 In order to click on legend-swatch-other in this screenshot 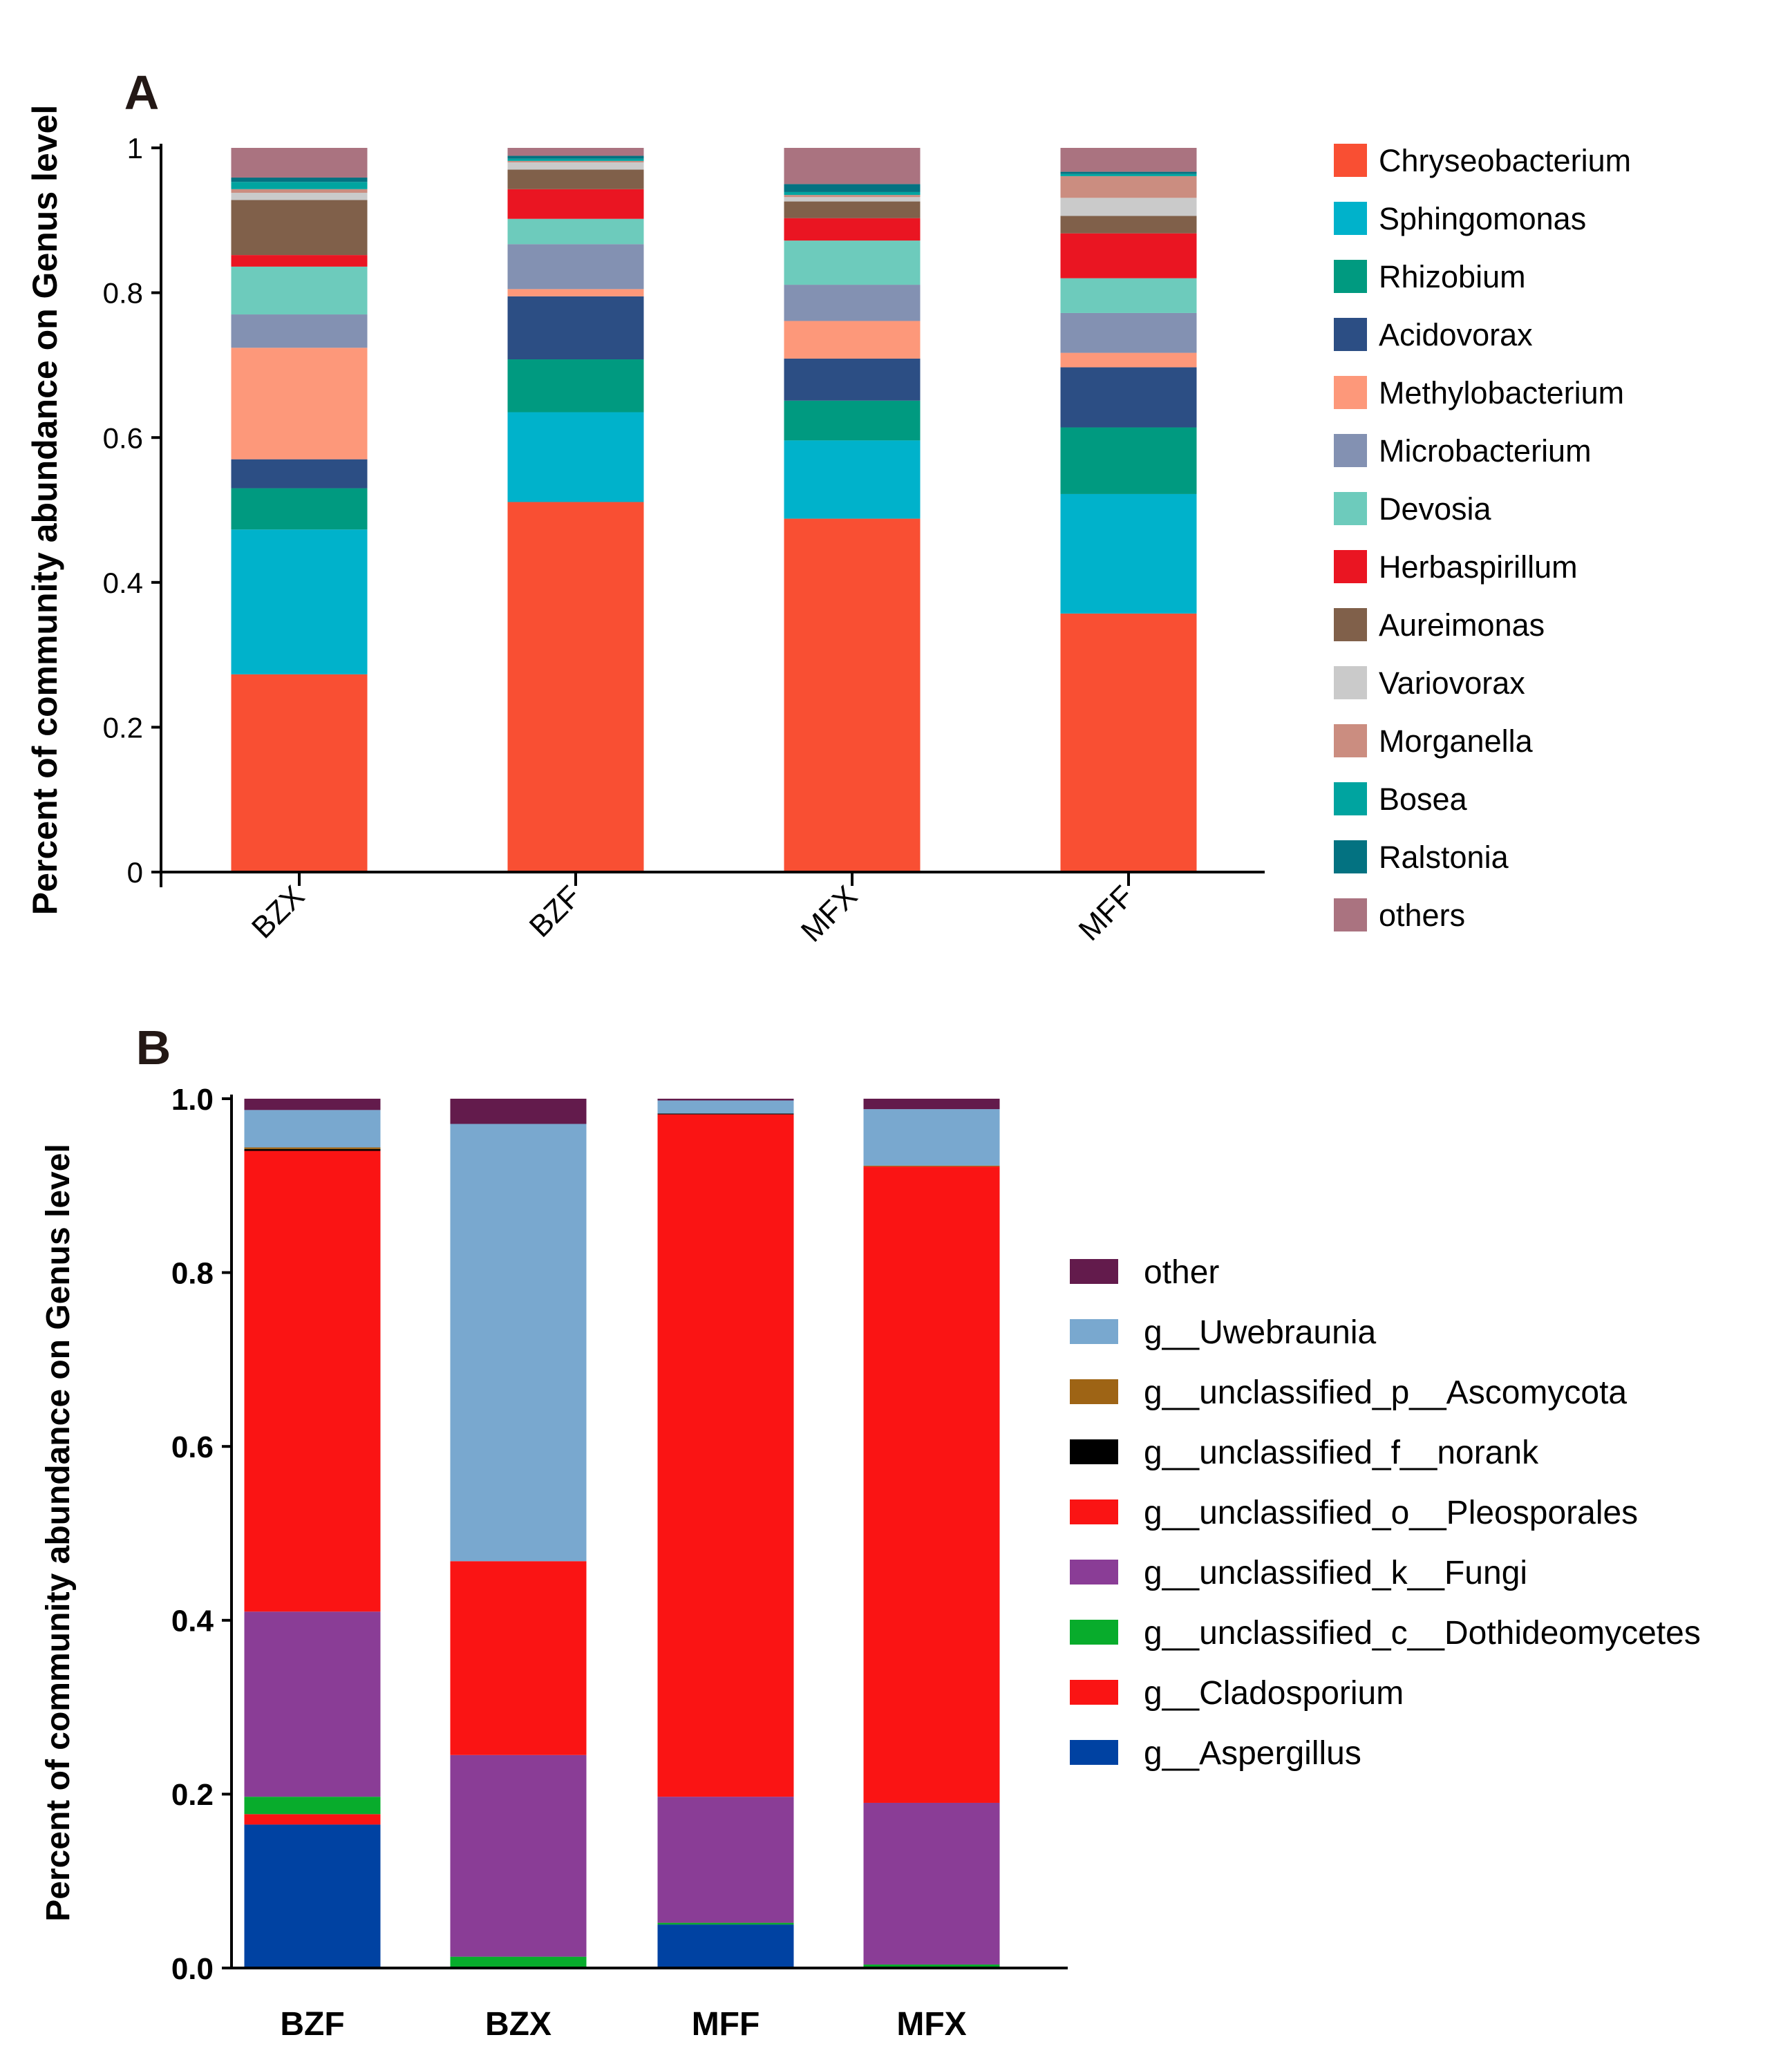, I will do `click(1094, 1271)`.